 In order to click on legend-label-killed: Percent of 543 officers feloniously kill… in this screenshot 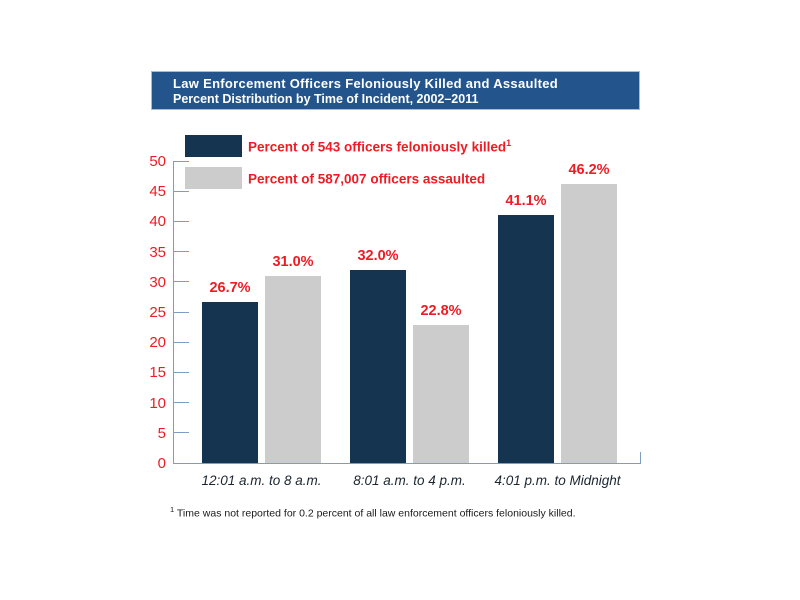, I will do `click(379, 146)`.